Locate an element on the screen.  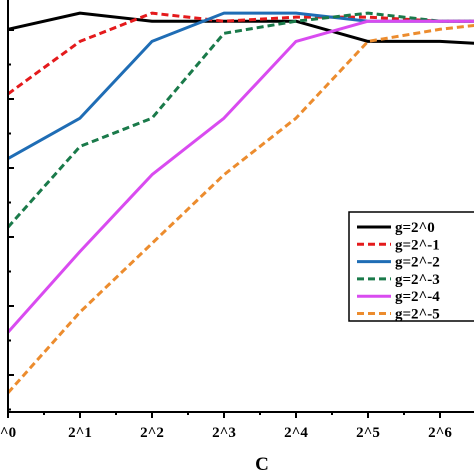
x-tick-label: 2^3 is located at coordinates (224, 433).